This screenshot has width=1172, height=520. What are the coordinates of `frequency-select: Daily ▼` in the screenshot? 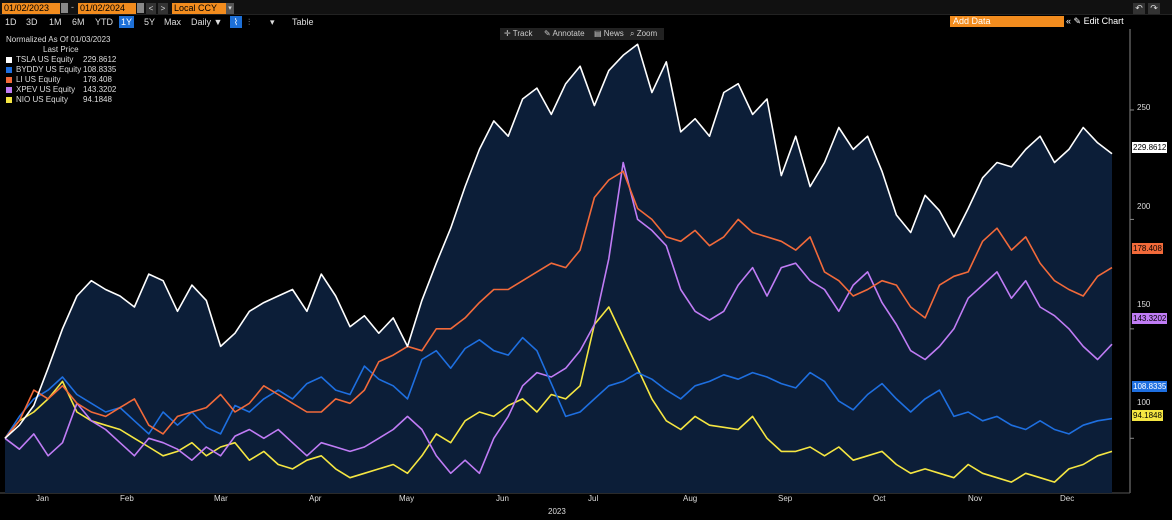 It's located at (207, 22).